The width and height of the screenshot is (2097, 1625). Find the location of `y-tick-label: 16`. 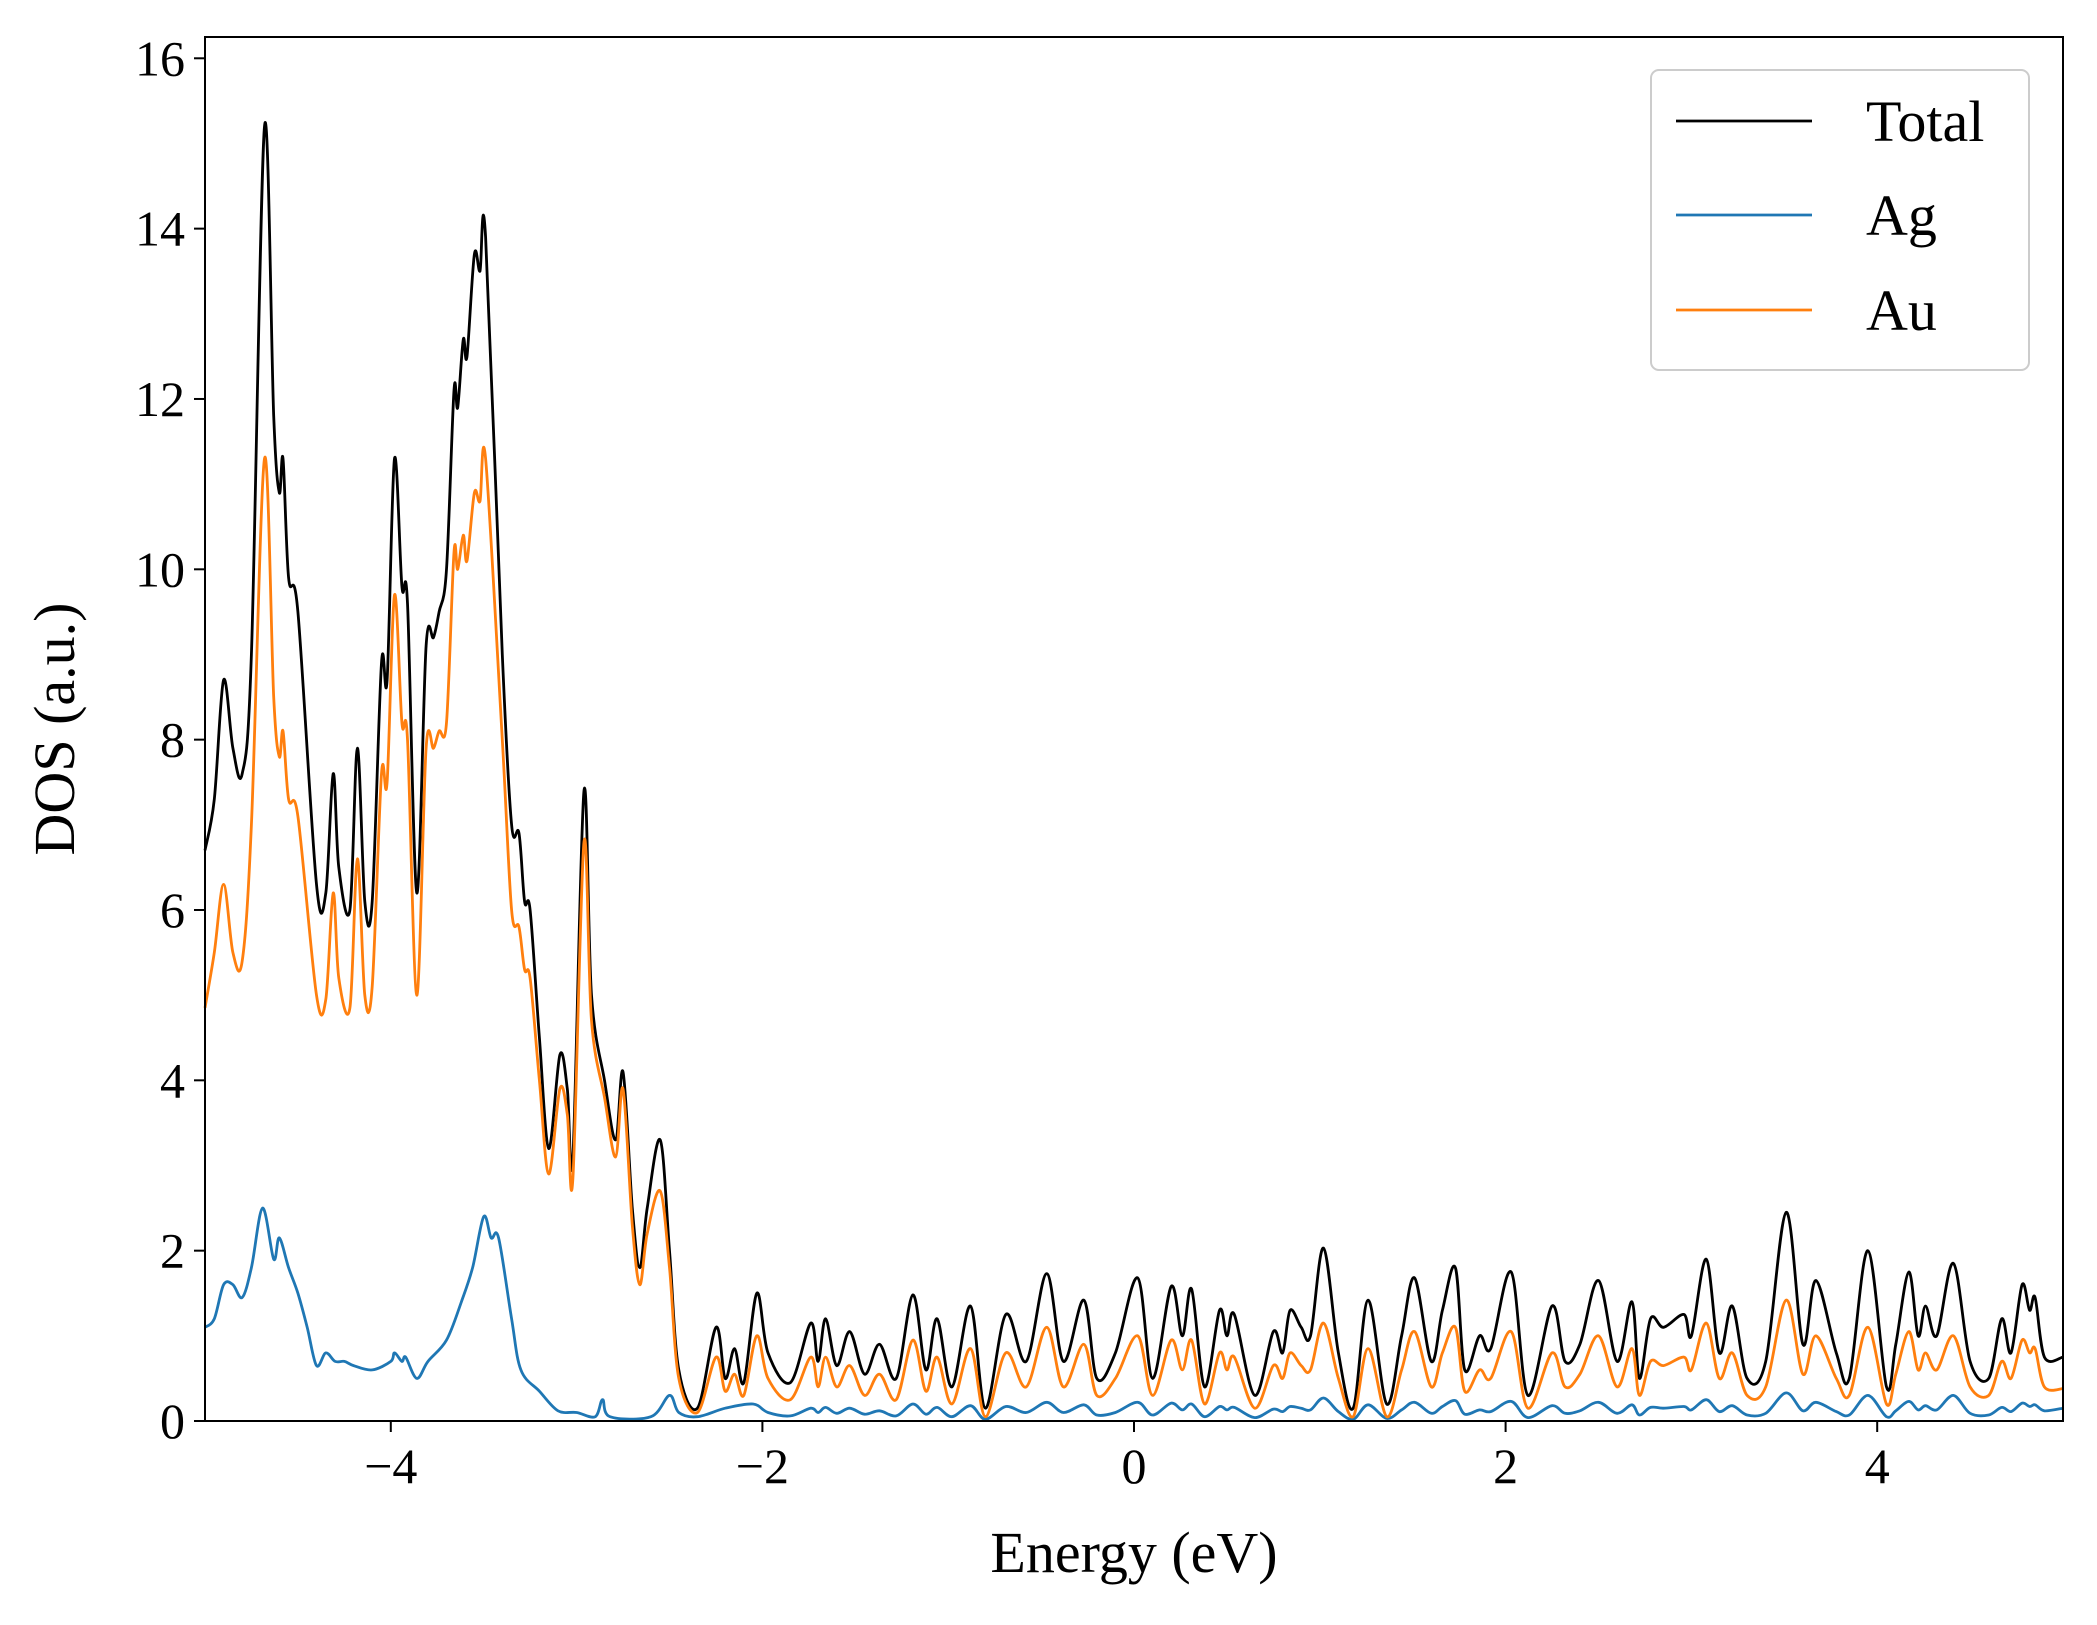

y-tick-label: 16 is located at coordinates (160, 58).